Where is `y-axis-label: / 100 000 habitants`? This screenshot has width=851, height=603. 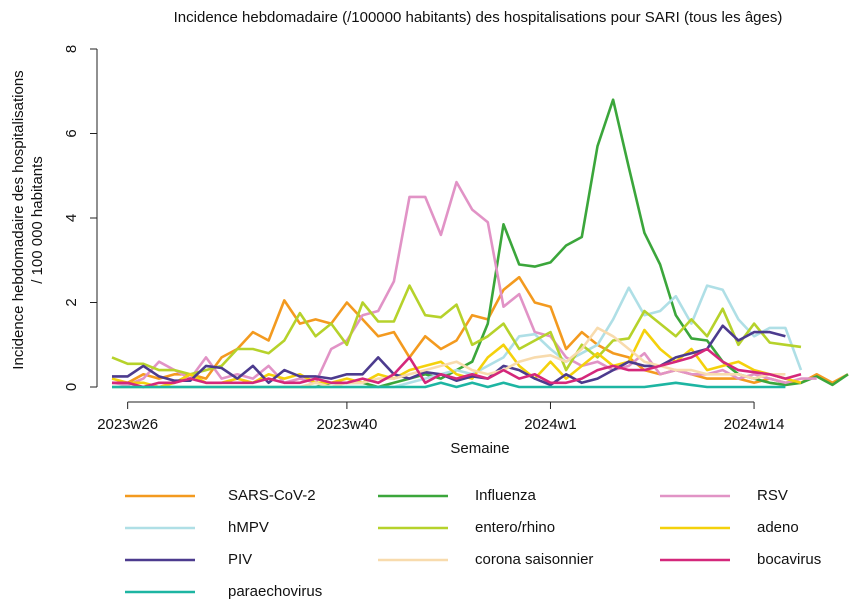
y-axis-label: / 100 000 habitants is located at coordinates (37, 220).